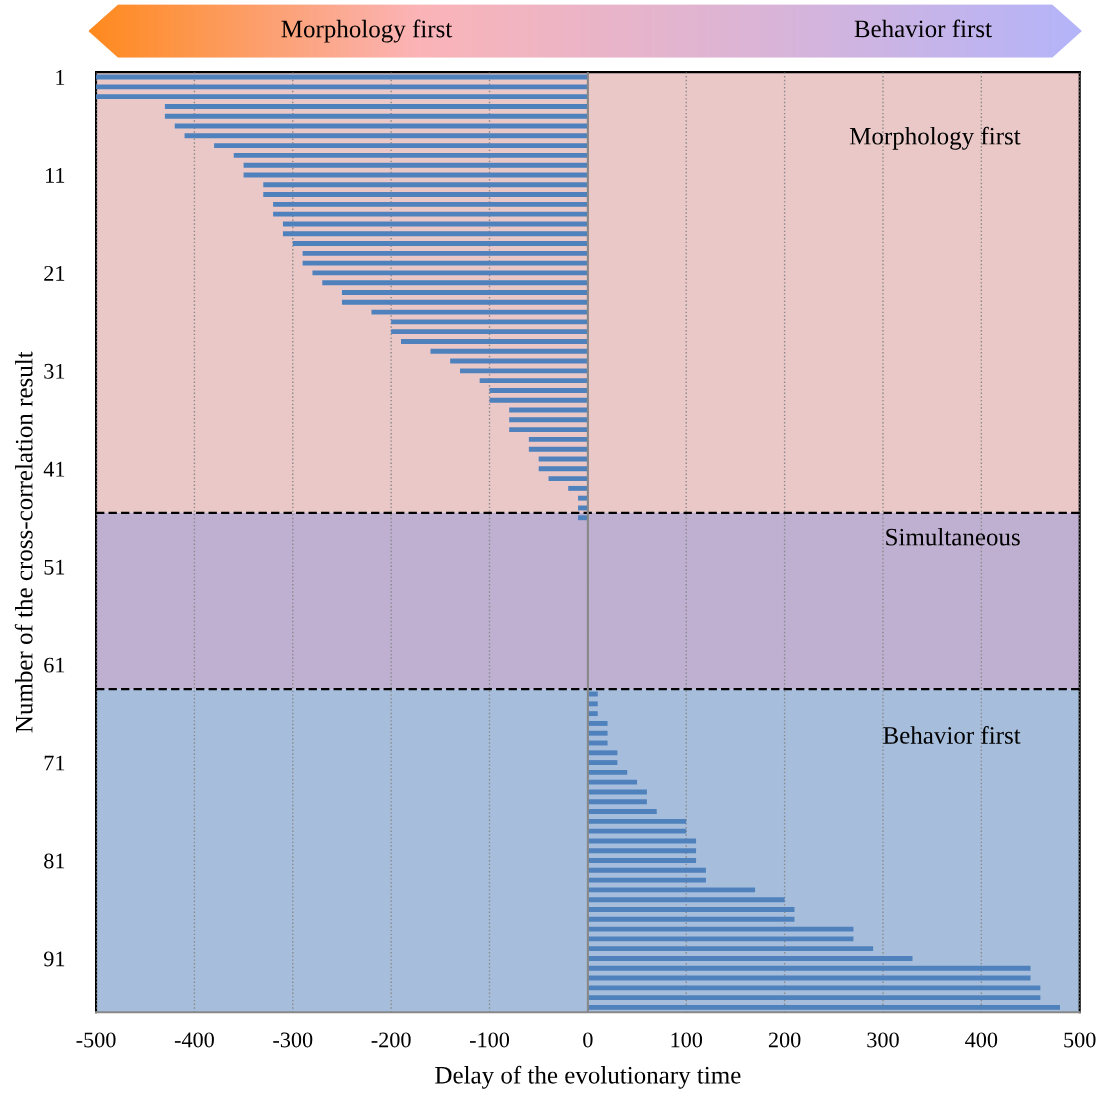 The height and width of the screenshot is (1110, 1104). I want to click on y-tick-label: 81, so click(54, 861).